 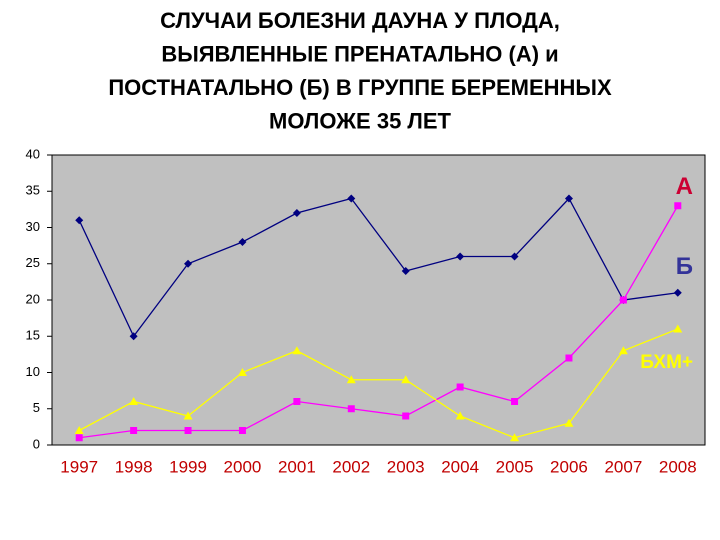 I want to click on y-tick-label: 30, so click(x=33, y=226).